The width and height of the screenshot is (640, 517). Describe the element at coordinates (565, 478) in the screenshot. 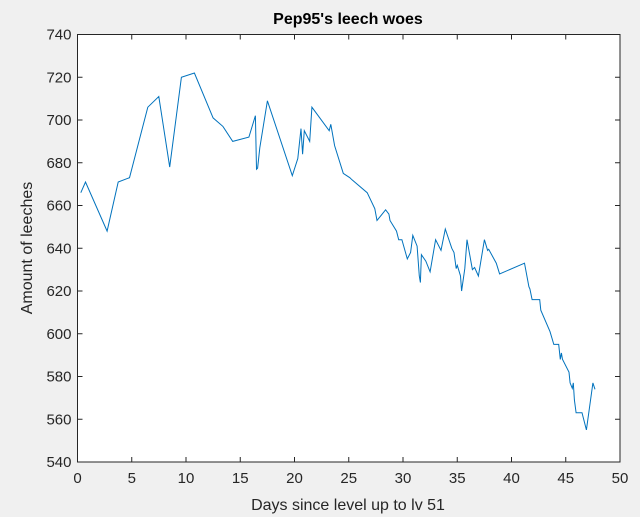

I see `x-tick-label: 45` at that location.